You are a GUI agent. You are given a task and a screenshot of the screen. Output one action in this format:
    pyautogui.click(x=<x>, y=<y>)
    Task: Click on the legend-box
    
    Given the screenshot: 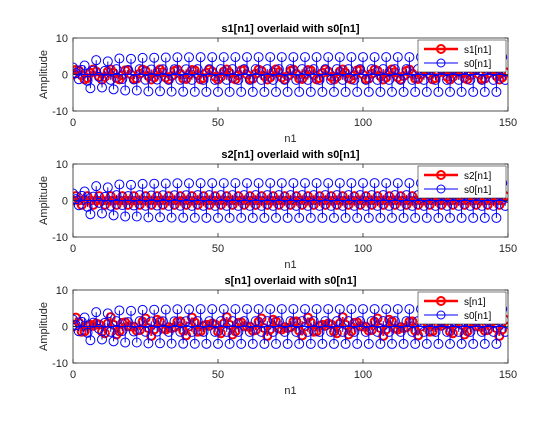 What is the action you would take?
    pyautogui.click(x=462, y=182)
    